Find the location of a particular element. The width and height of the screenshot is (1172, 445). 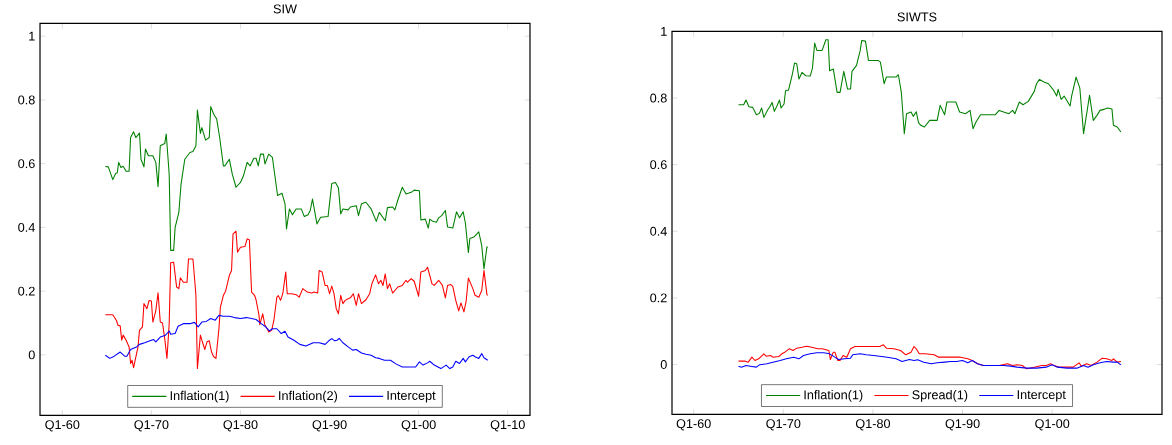

chart-title: SIW is located at coordinates (285, 9).